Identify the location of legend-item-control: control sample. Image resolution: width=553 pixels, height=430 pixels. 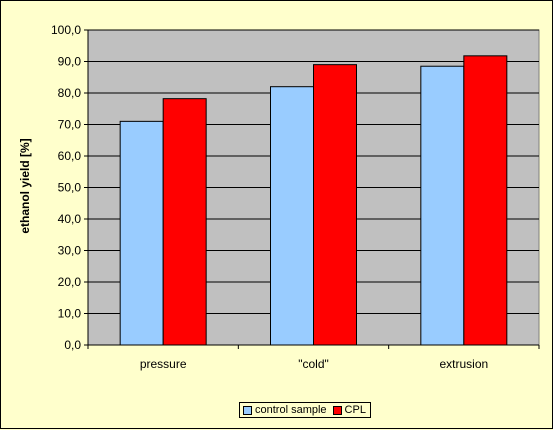
(285, 410).